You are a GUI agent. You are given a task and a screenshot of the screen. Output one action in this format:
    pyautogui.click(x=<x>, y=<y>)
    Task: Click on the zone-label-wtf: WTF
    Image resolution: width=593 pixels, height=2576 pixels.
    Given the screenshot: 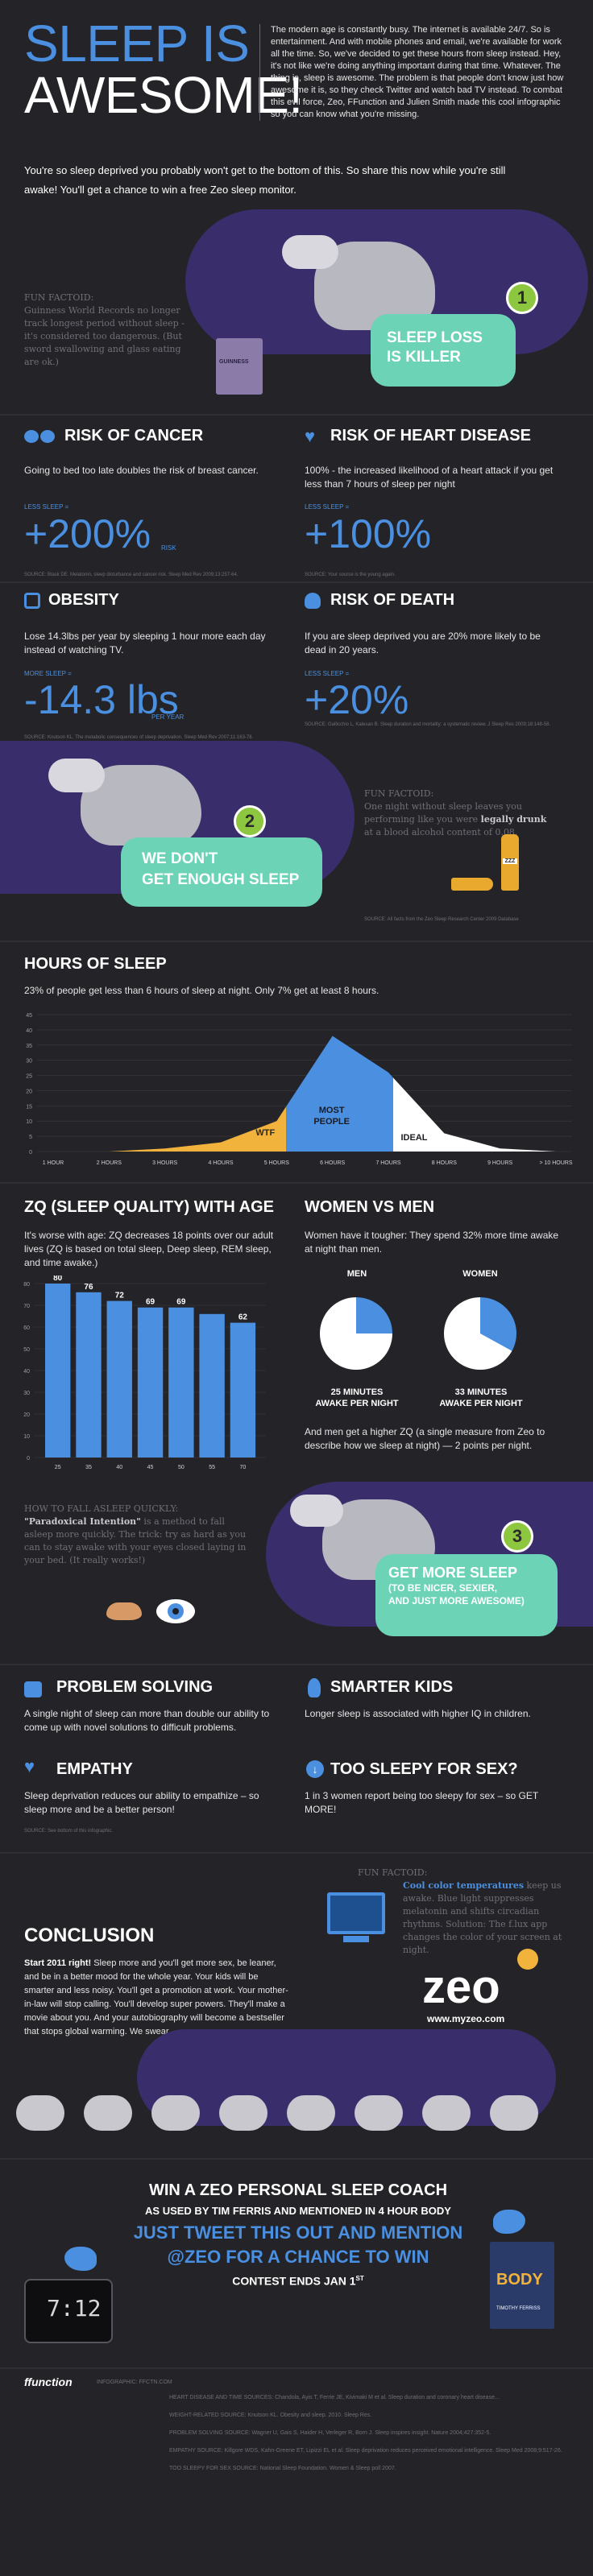 What is the action you would take?
    pyautogui.click(x=265, y=1133)
    